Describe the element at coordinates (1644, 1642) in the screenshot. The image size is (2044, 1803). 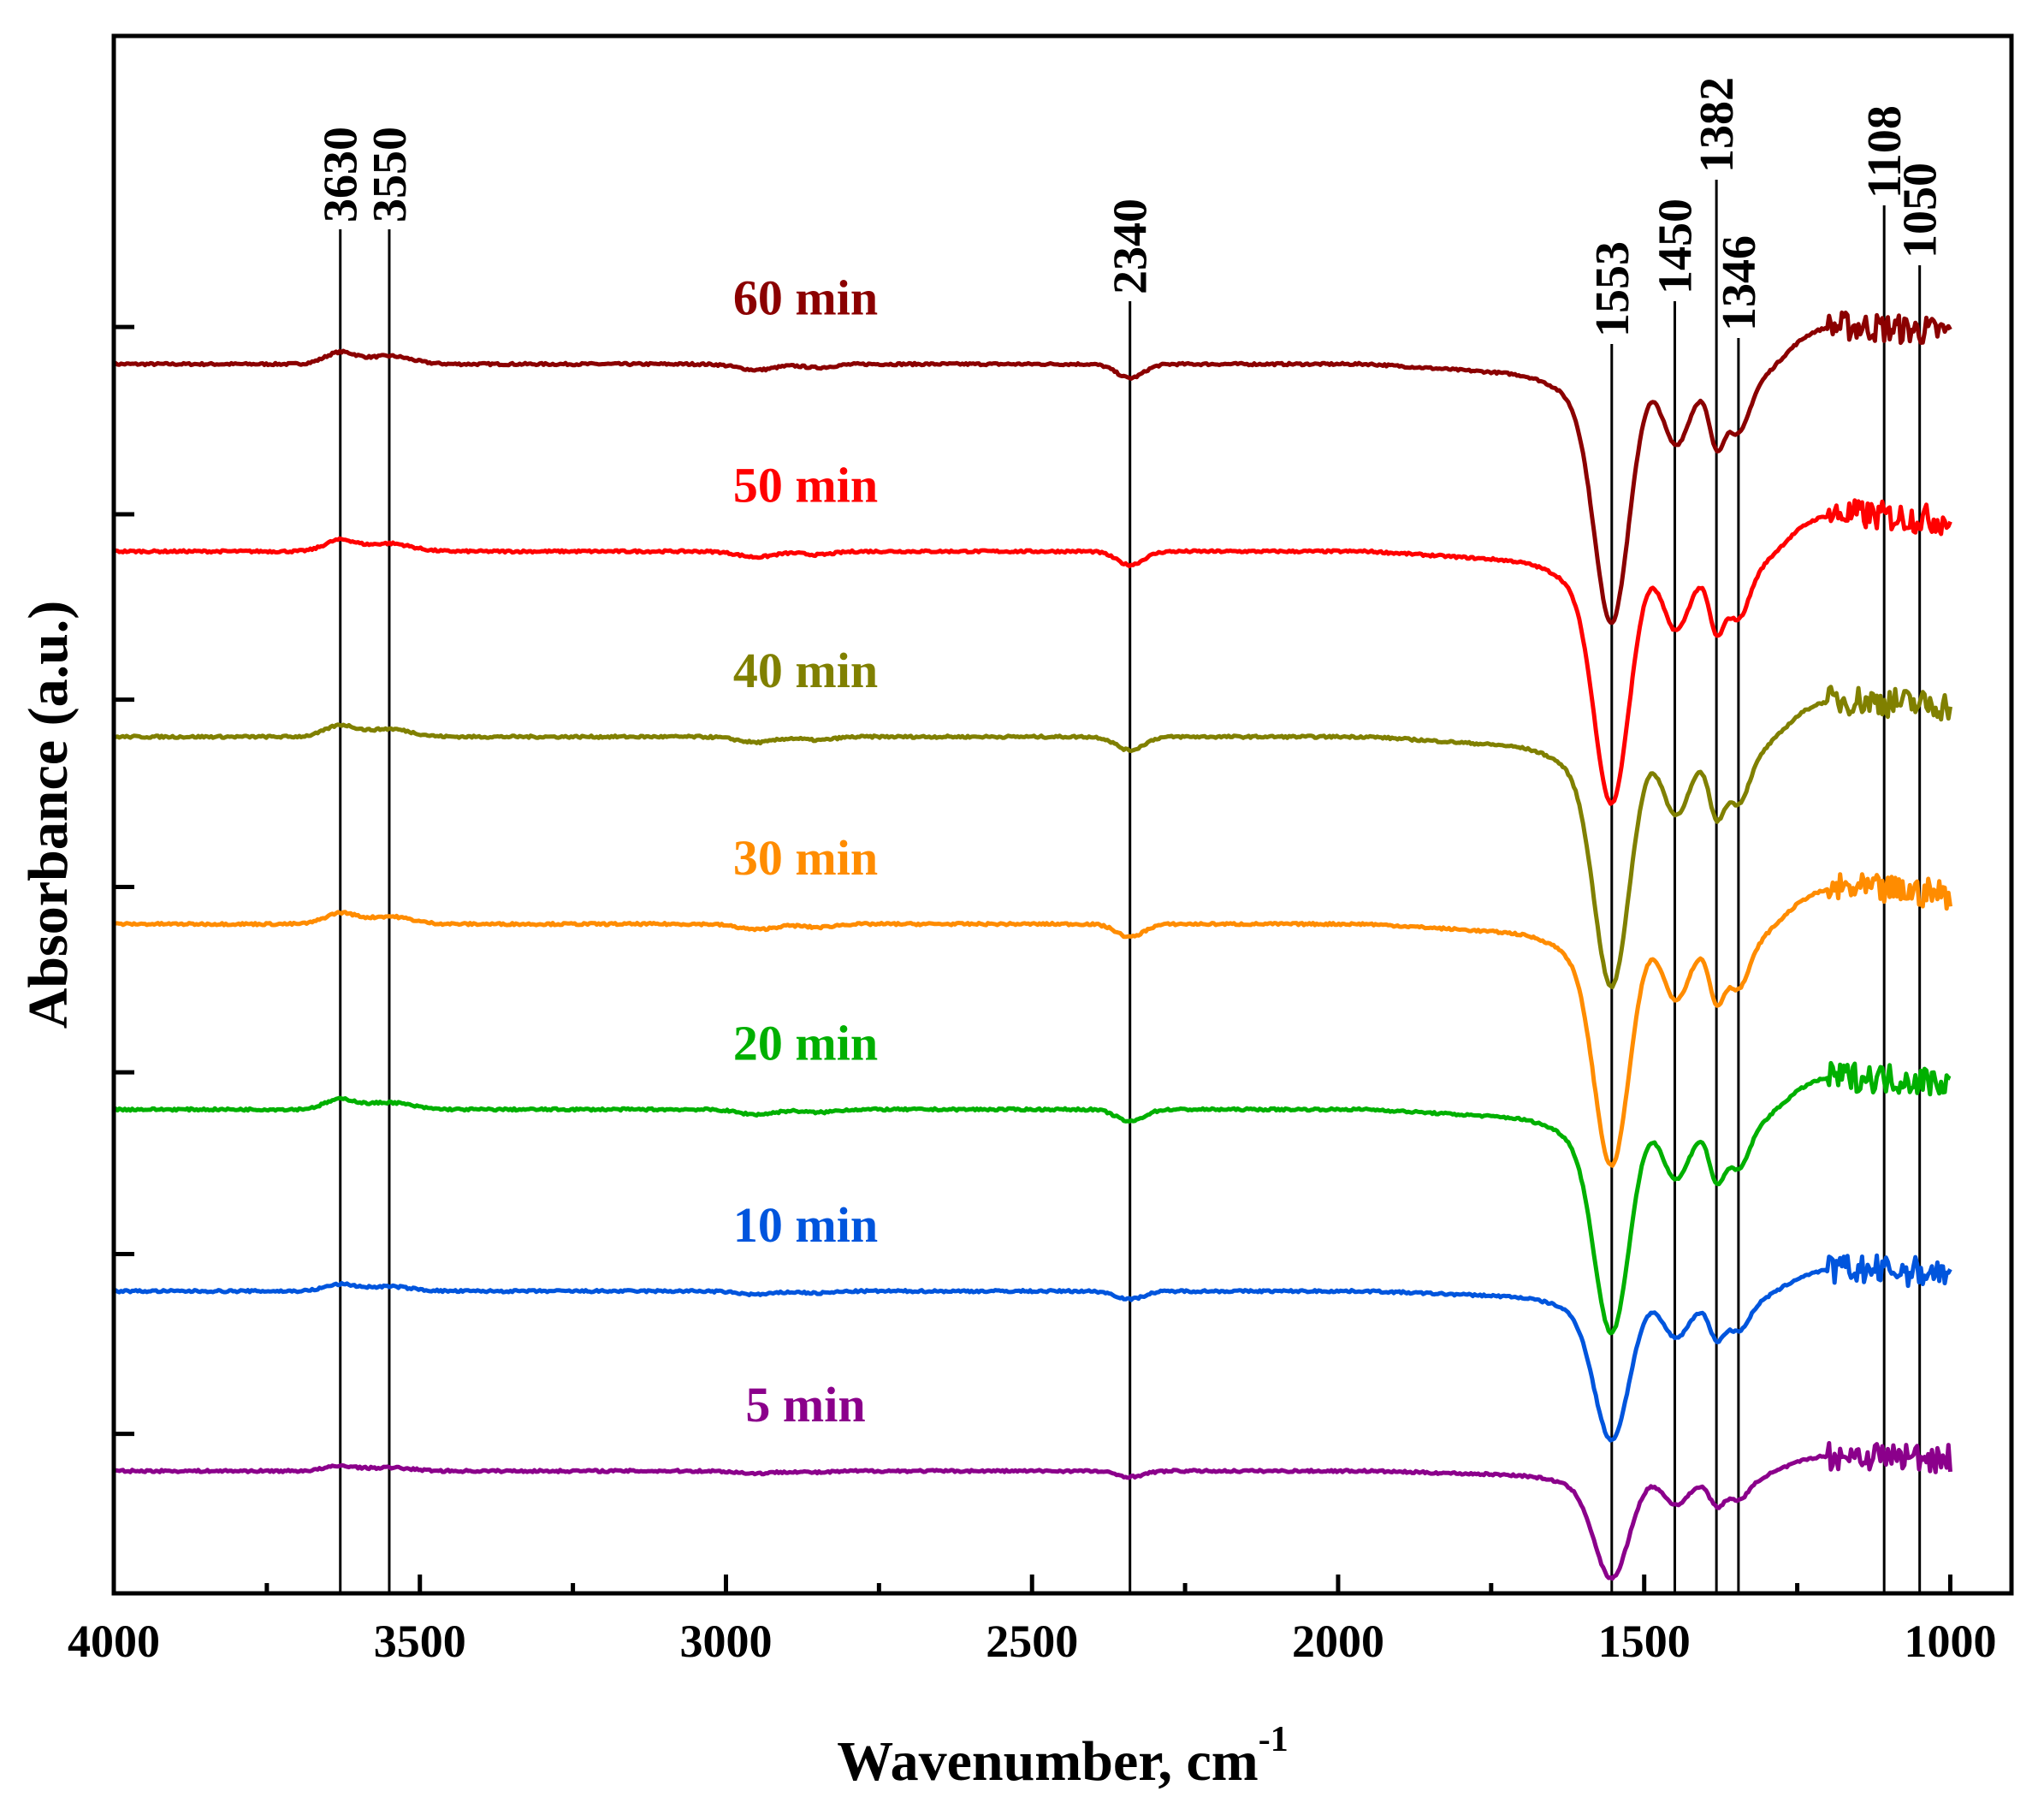
I see `x-tick-label: 1500` at that location.